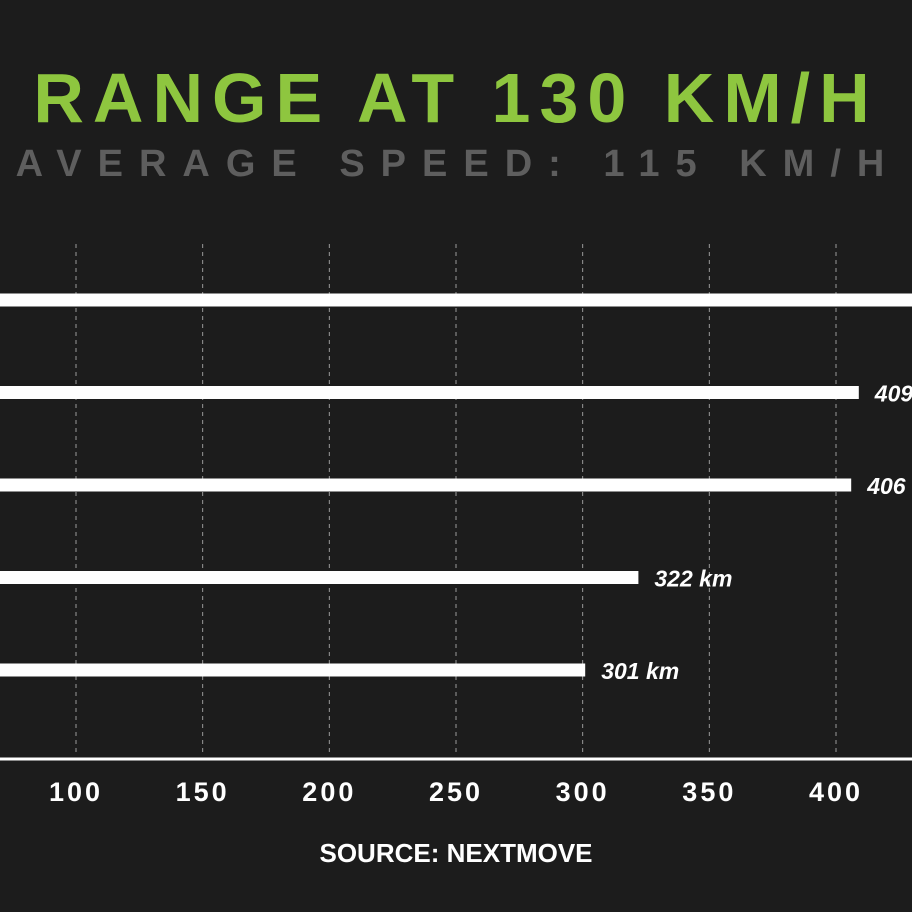 The height and width of the screenshot is (912, 912). What do you see at coordinates (203, 792) in the screenshot?
I see `x-tick-label: 150` at bounding box center [203, 792].